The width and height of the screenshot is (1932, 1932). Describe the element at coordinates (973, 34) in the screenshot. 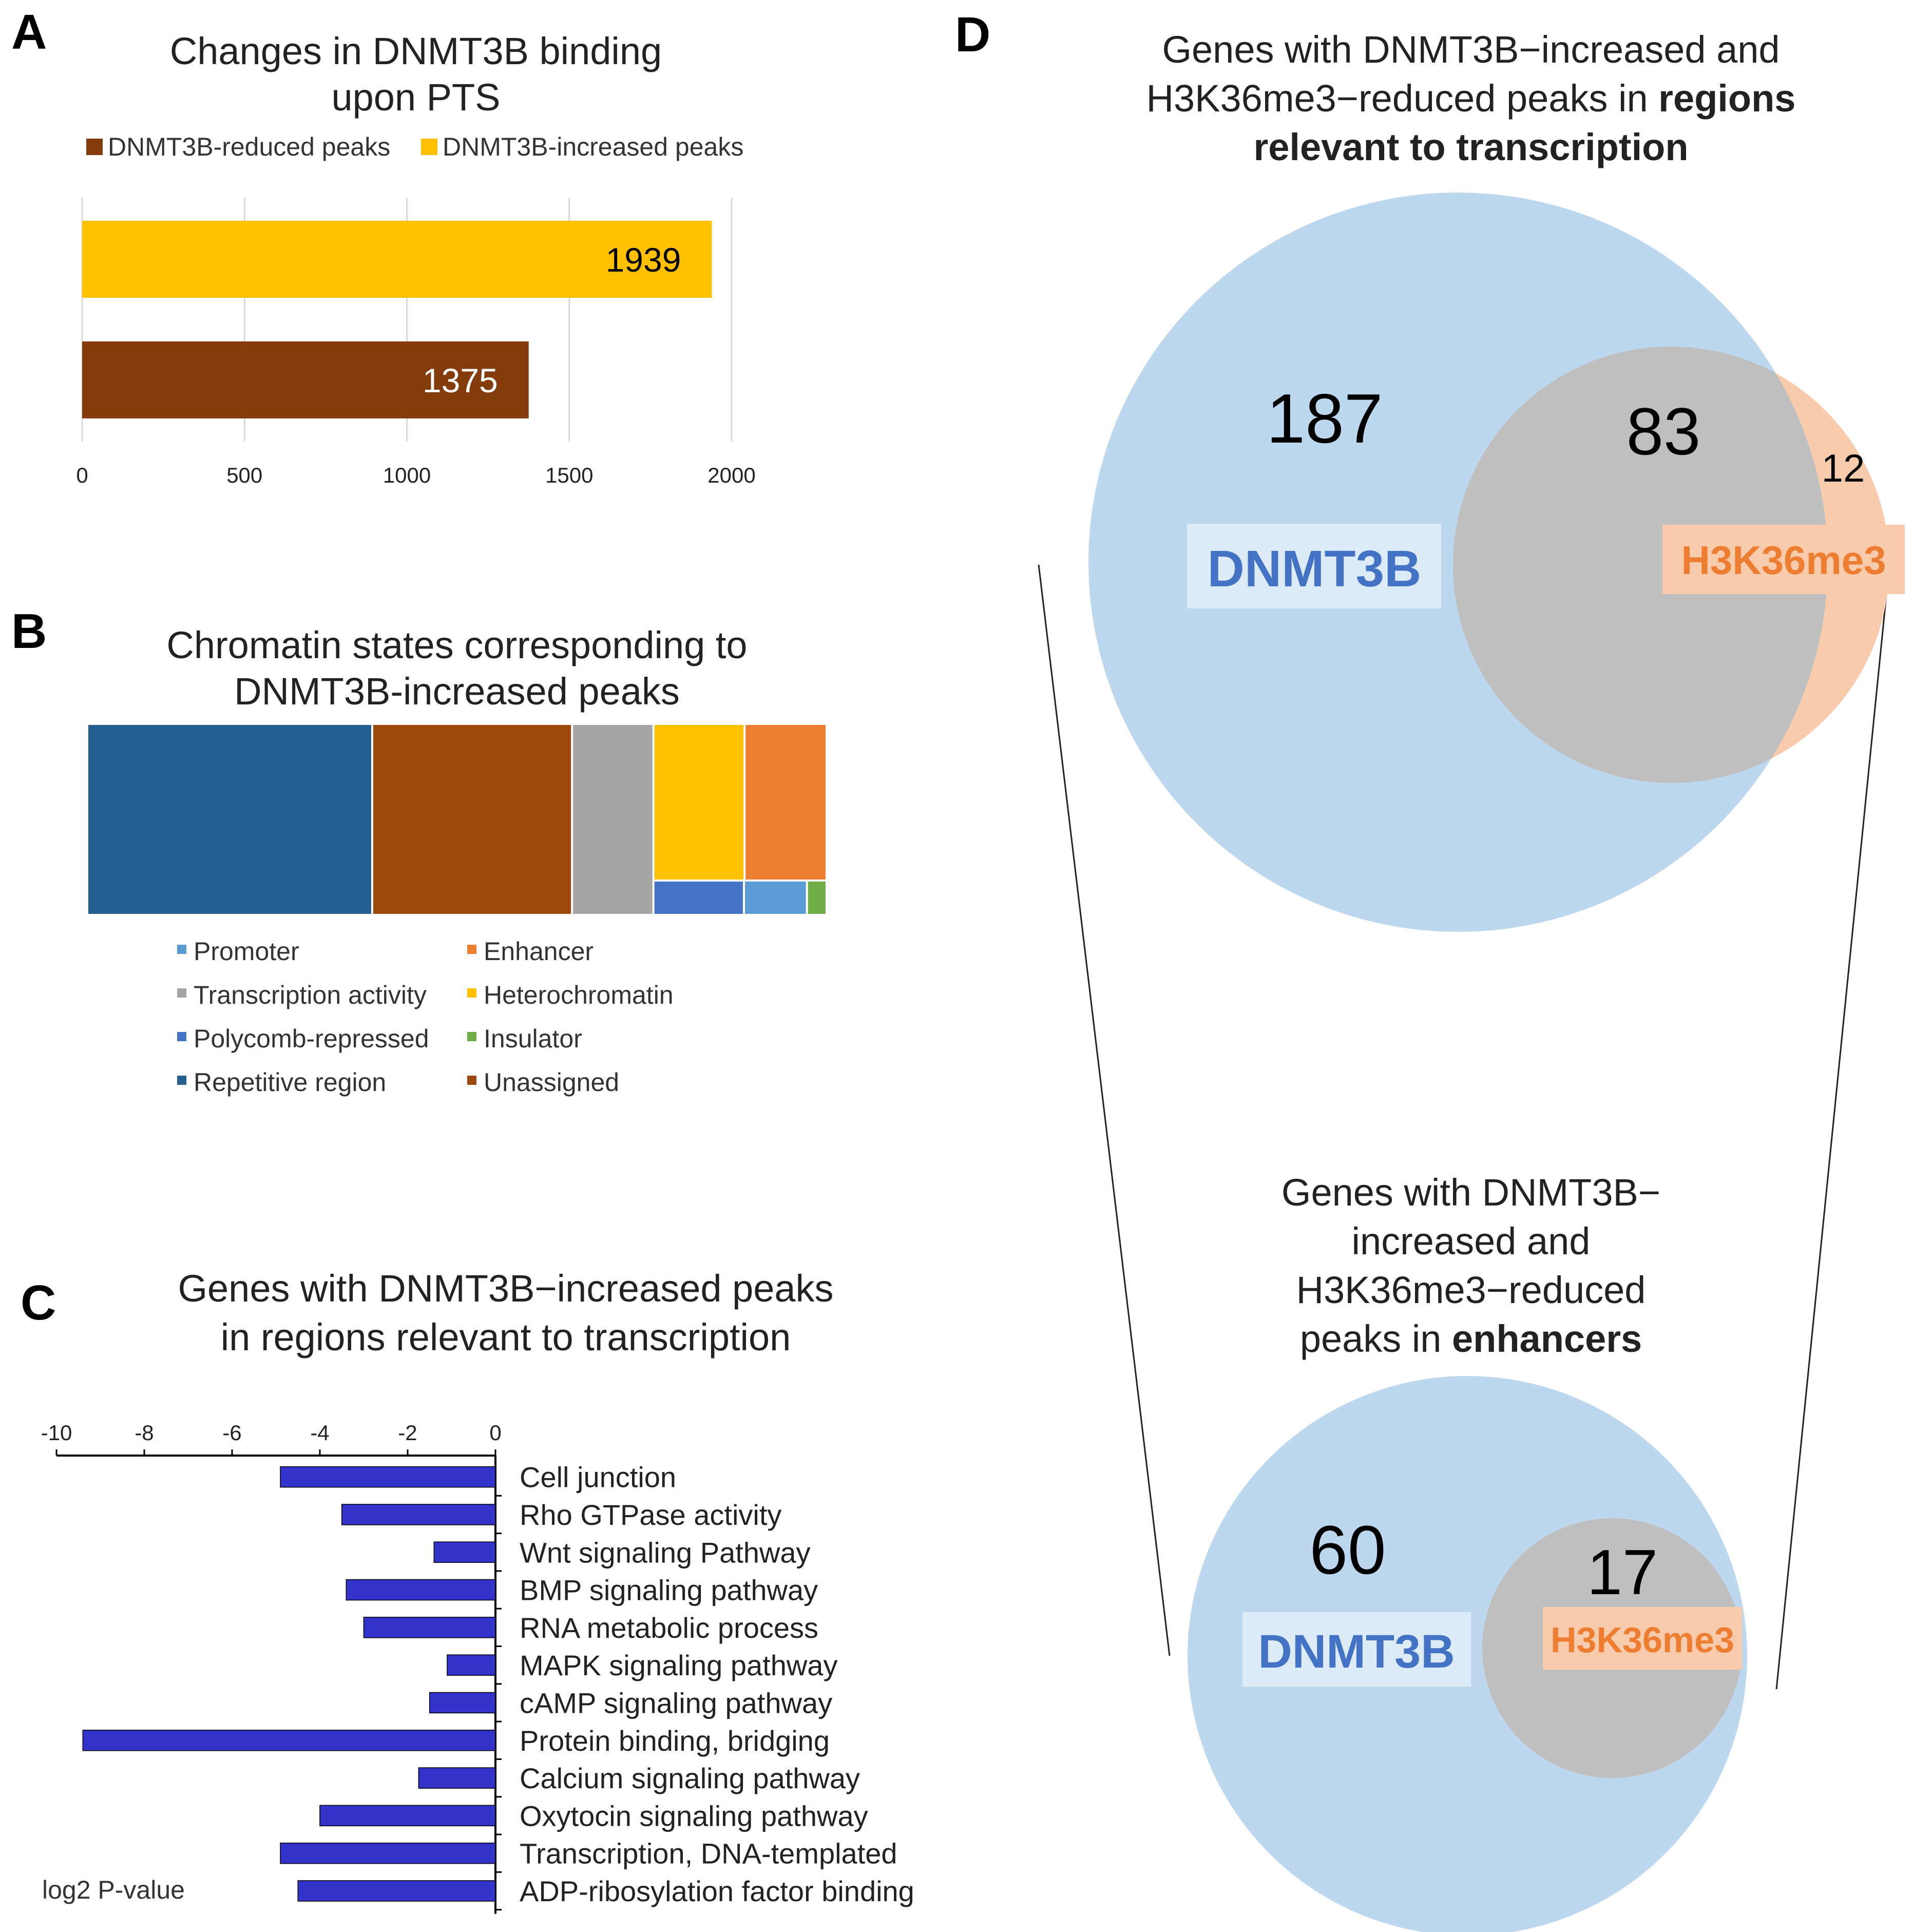

I see `panel-label-d: D` at that location.